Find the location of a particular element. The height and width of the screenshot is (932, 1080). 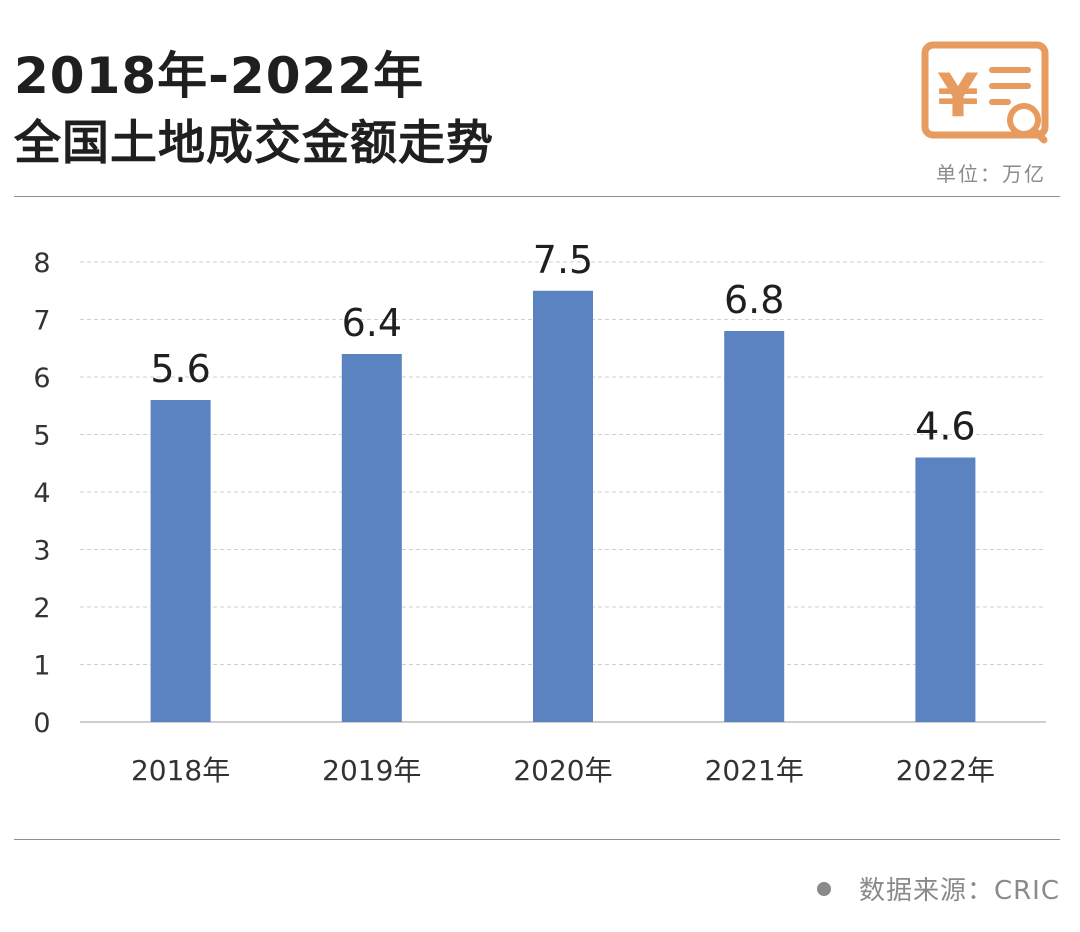

y-tick-label: 3 is located at coordinates (41, 551).